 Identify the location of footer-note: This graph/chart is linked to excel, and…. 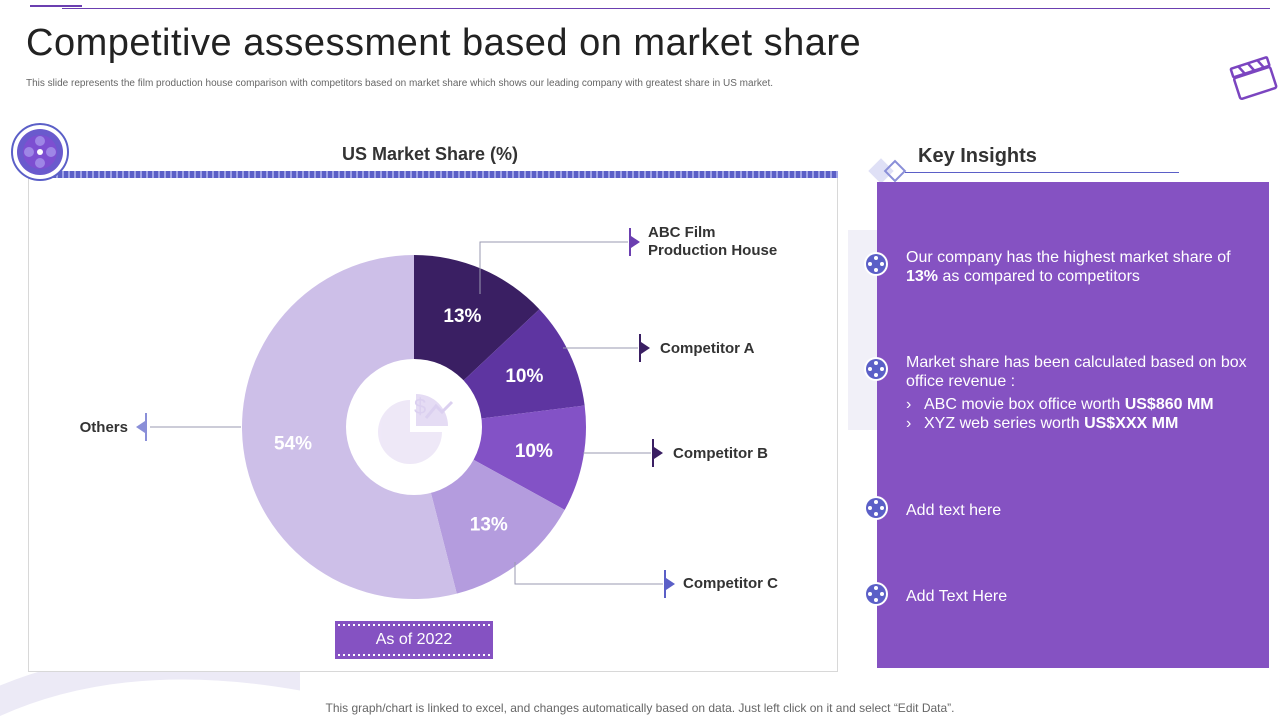
(640, 708).